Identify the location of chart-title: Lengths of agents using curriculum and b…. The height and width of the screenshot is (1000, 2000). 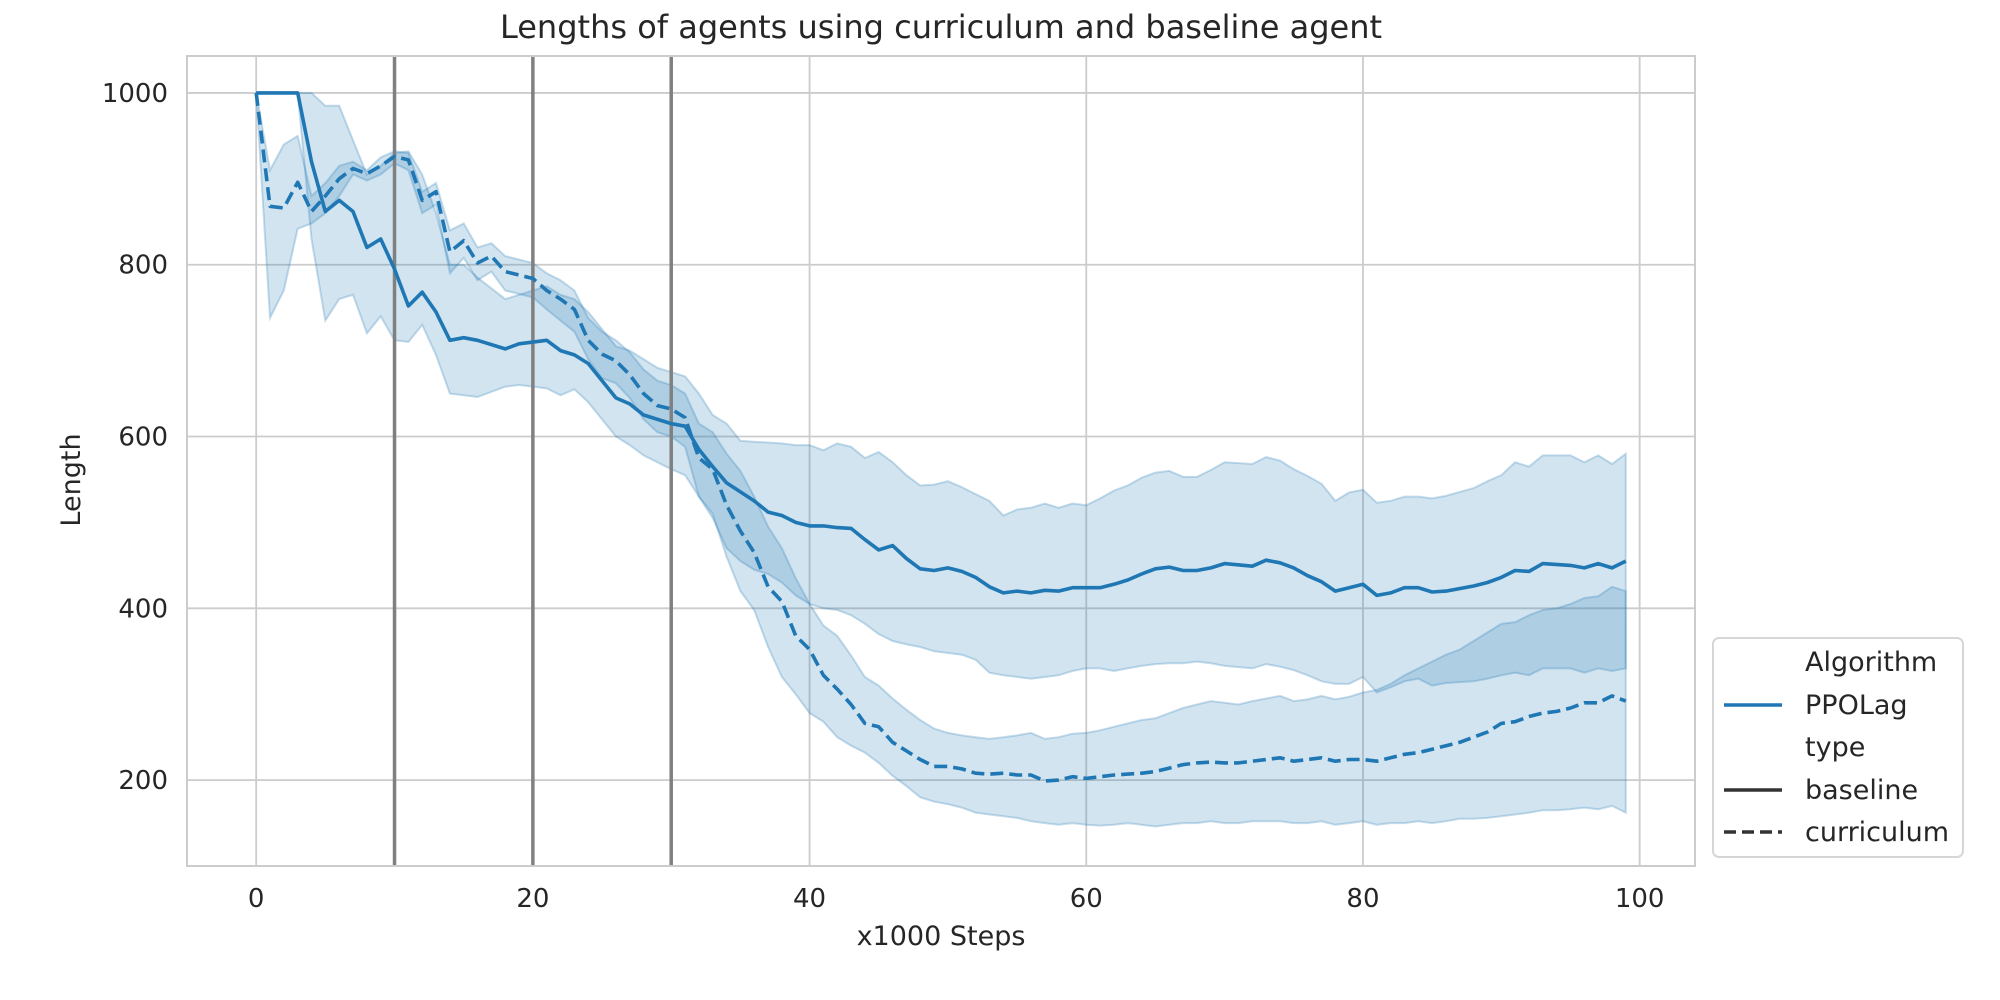
(941, 27).